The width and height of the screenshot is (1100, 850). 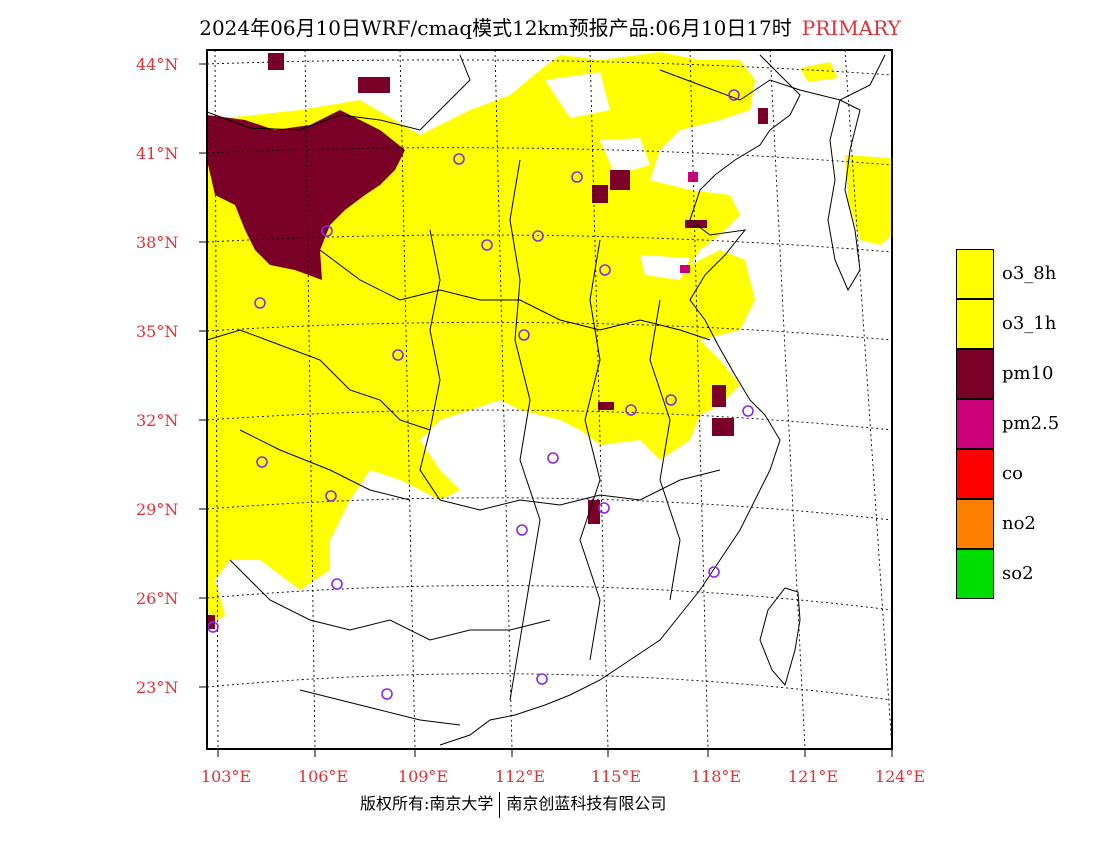 What do you see at coordinates (813, 776) in the screenshot?
I see `lon-label: 121°E` at bounding box center [813, 776].